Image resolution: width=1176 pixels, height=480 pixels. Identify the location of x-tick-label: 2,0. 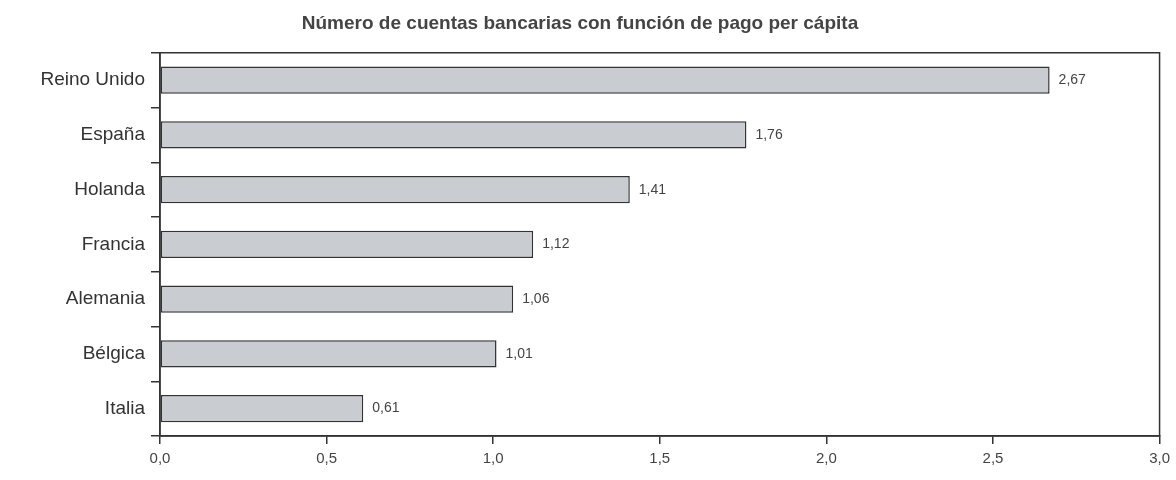
(826, 458).